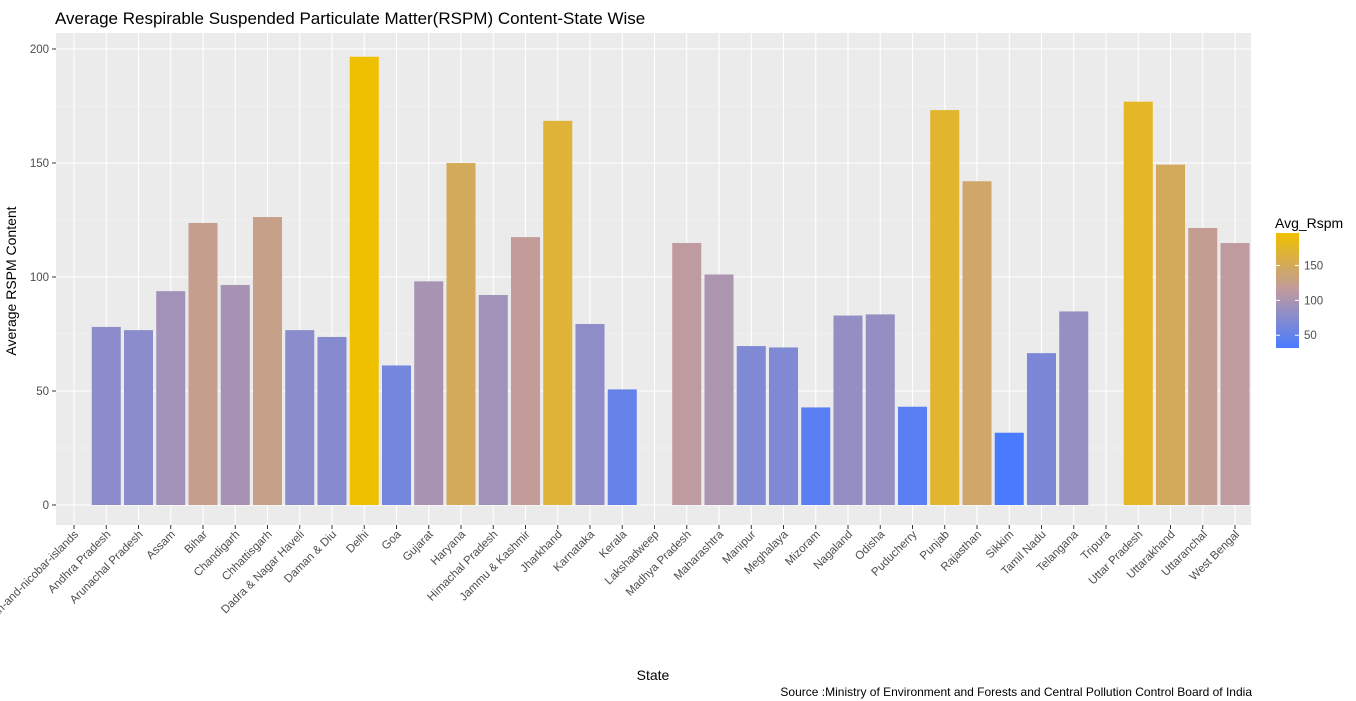 This screenshot has height=701, width=1356. Describe the element at coordinates (161, 545) in the screenshot. I see `x-tick-label: Assam` at that location.